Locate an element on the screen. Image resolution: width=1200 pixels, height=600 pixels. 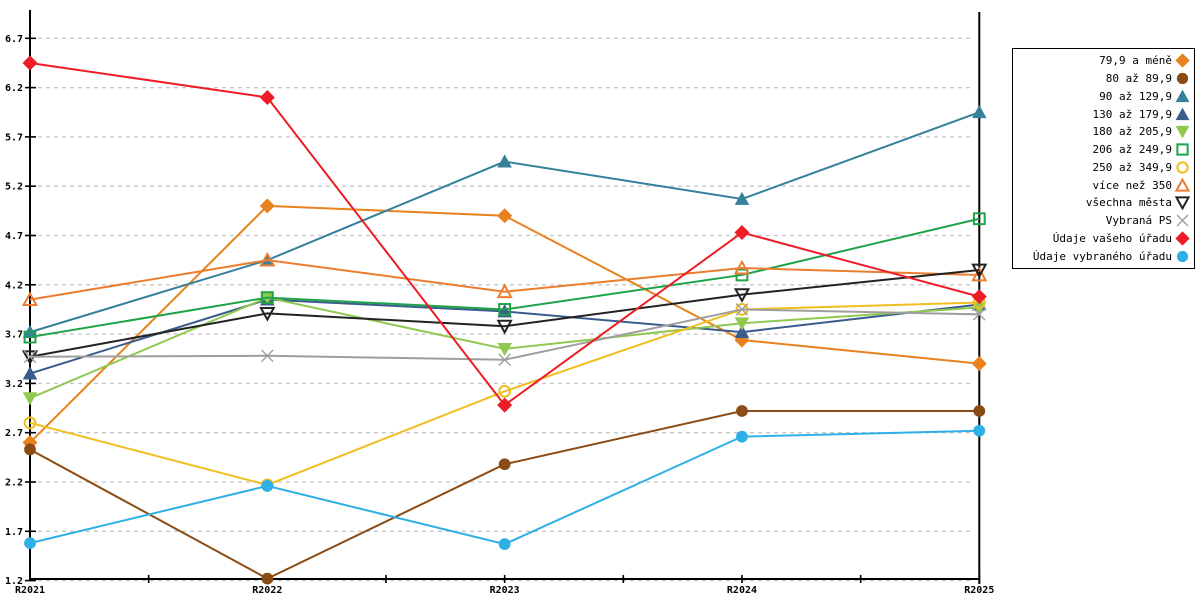
y-tick-label: 6.2 is located at coordinates (14, 88).